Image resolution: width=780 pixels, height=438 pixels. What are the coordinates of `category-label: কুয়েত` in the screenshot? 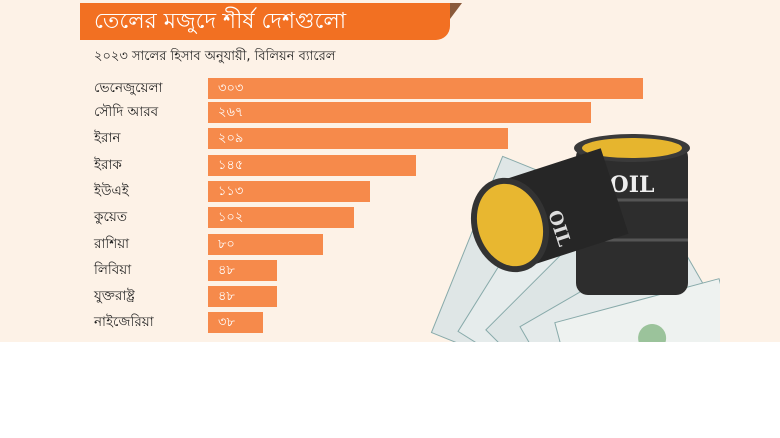 It's located at (110, 217).